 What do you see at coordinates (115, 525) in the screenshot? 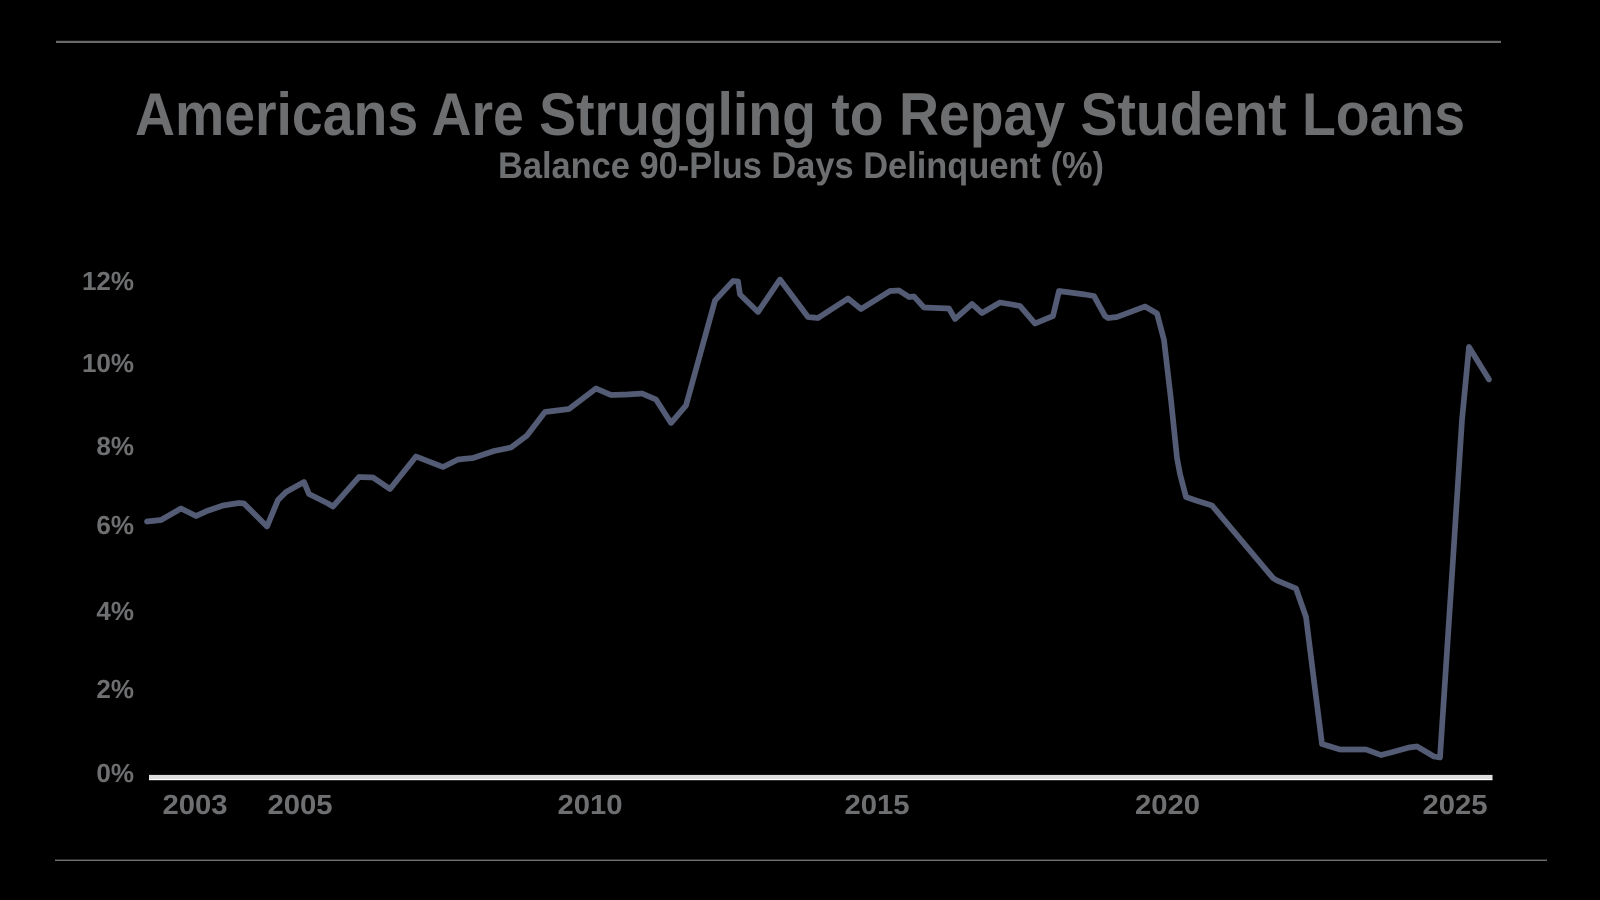
I see `svg-text: 6%` at bounding box center [115, 525].